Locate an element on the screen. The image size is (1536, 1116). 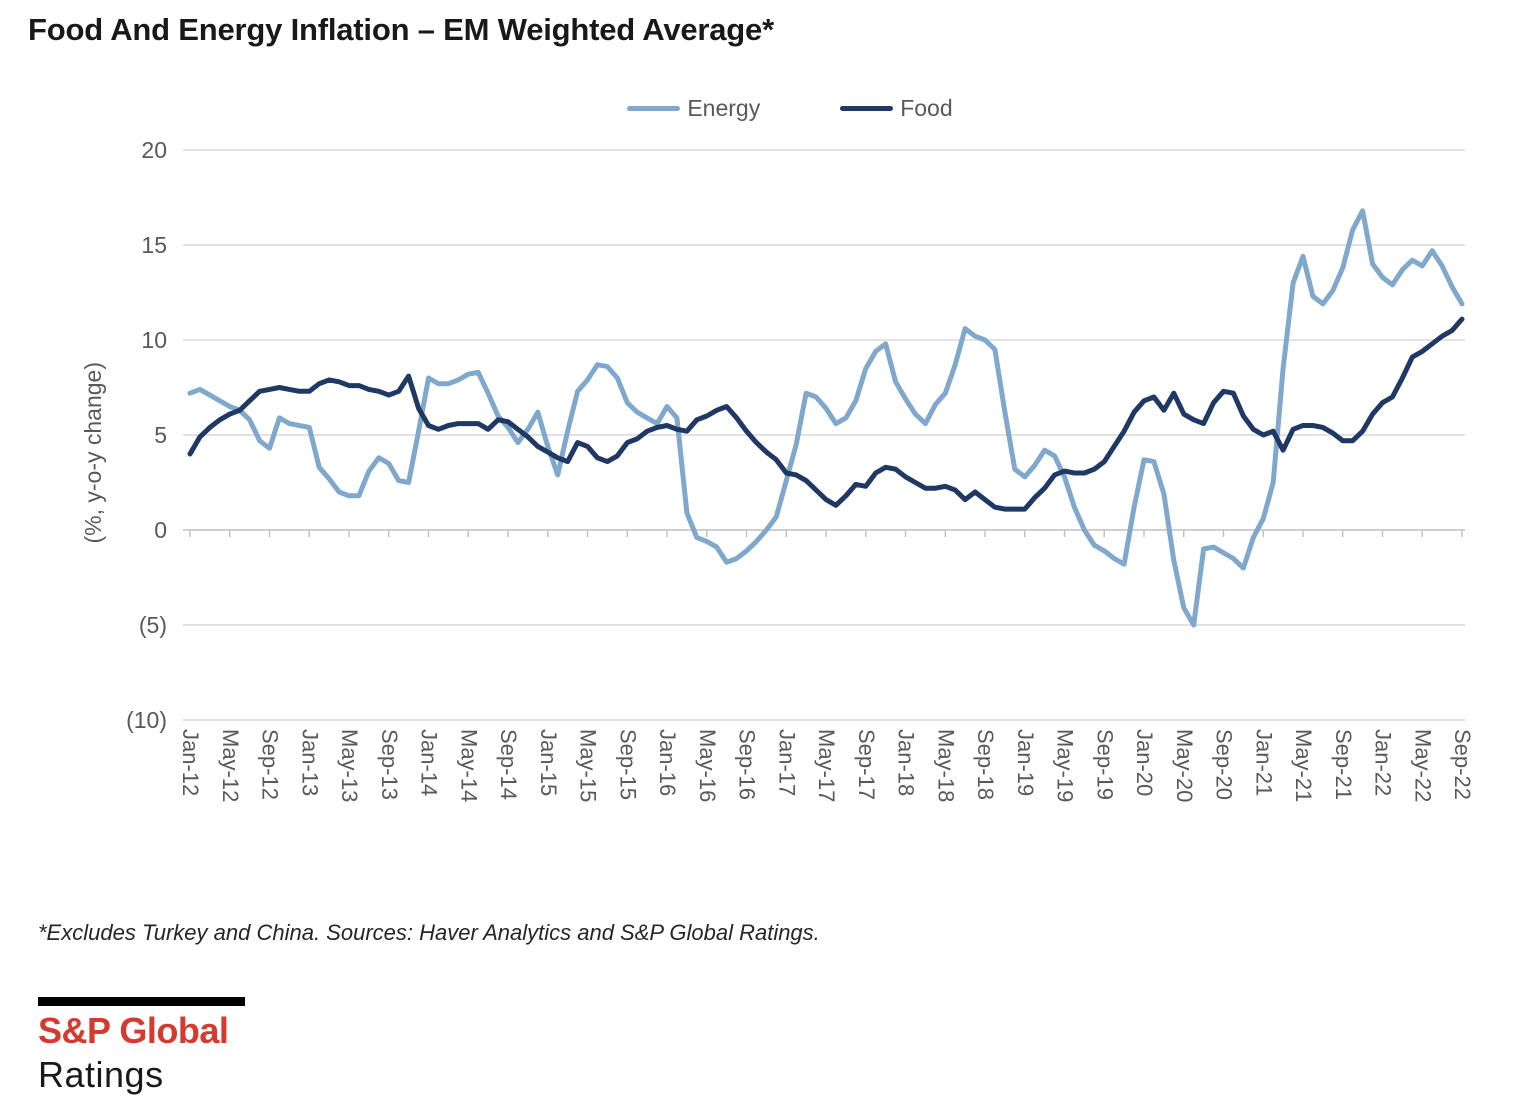
x-tick-label: Sep-19 is located at coordinates (1105, 764).